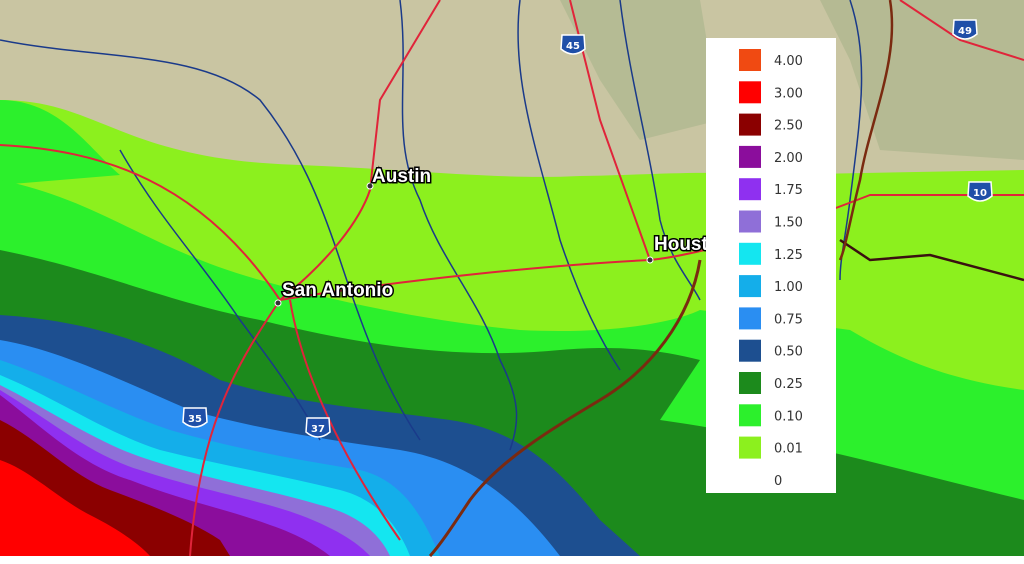  I want to click on legend-label: 1.50, so click(788, 223).